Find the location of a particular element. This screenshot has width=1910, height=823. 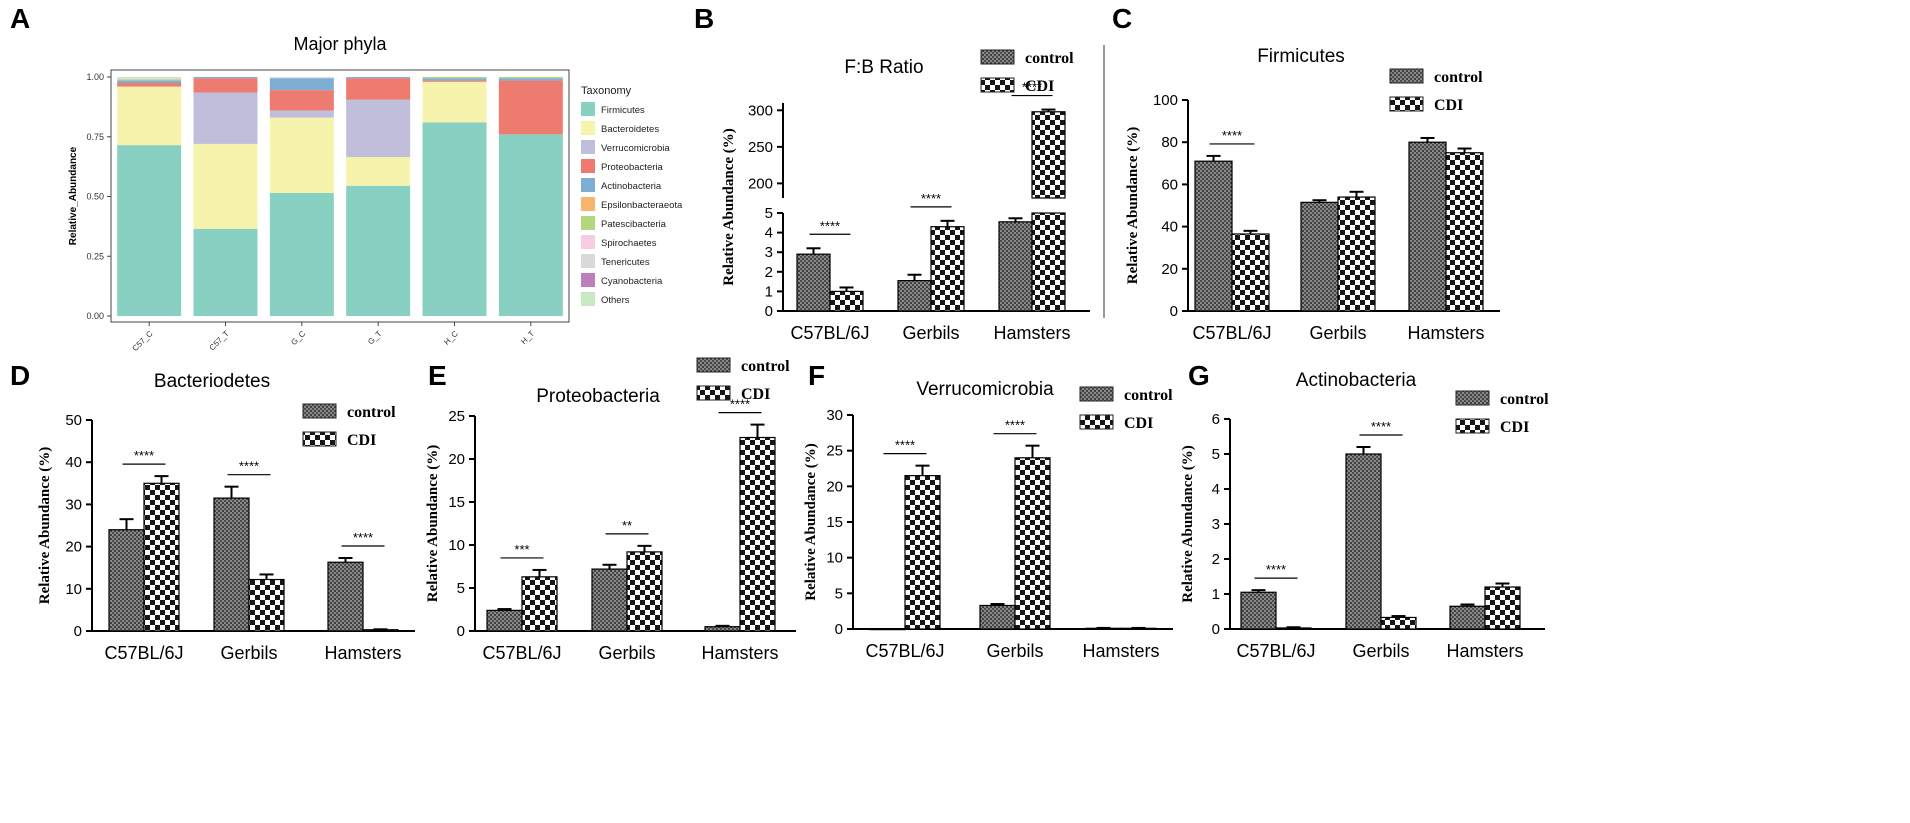

significance-label: ** is located at coordinates (627, 525).